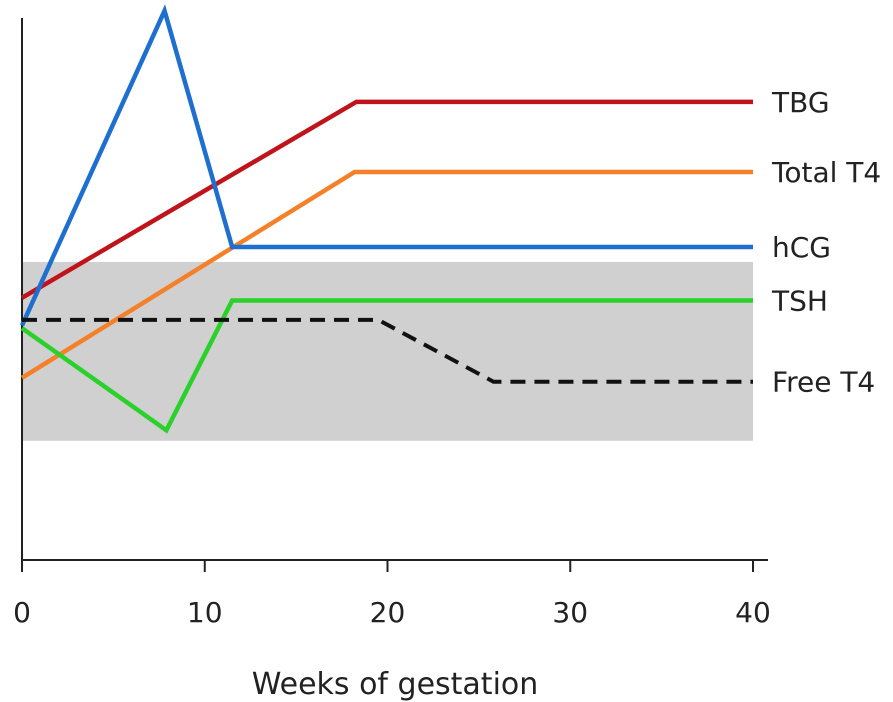 The image size is (893, 702). I want to click on x-tick-label: 40, so click(753, 612).